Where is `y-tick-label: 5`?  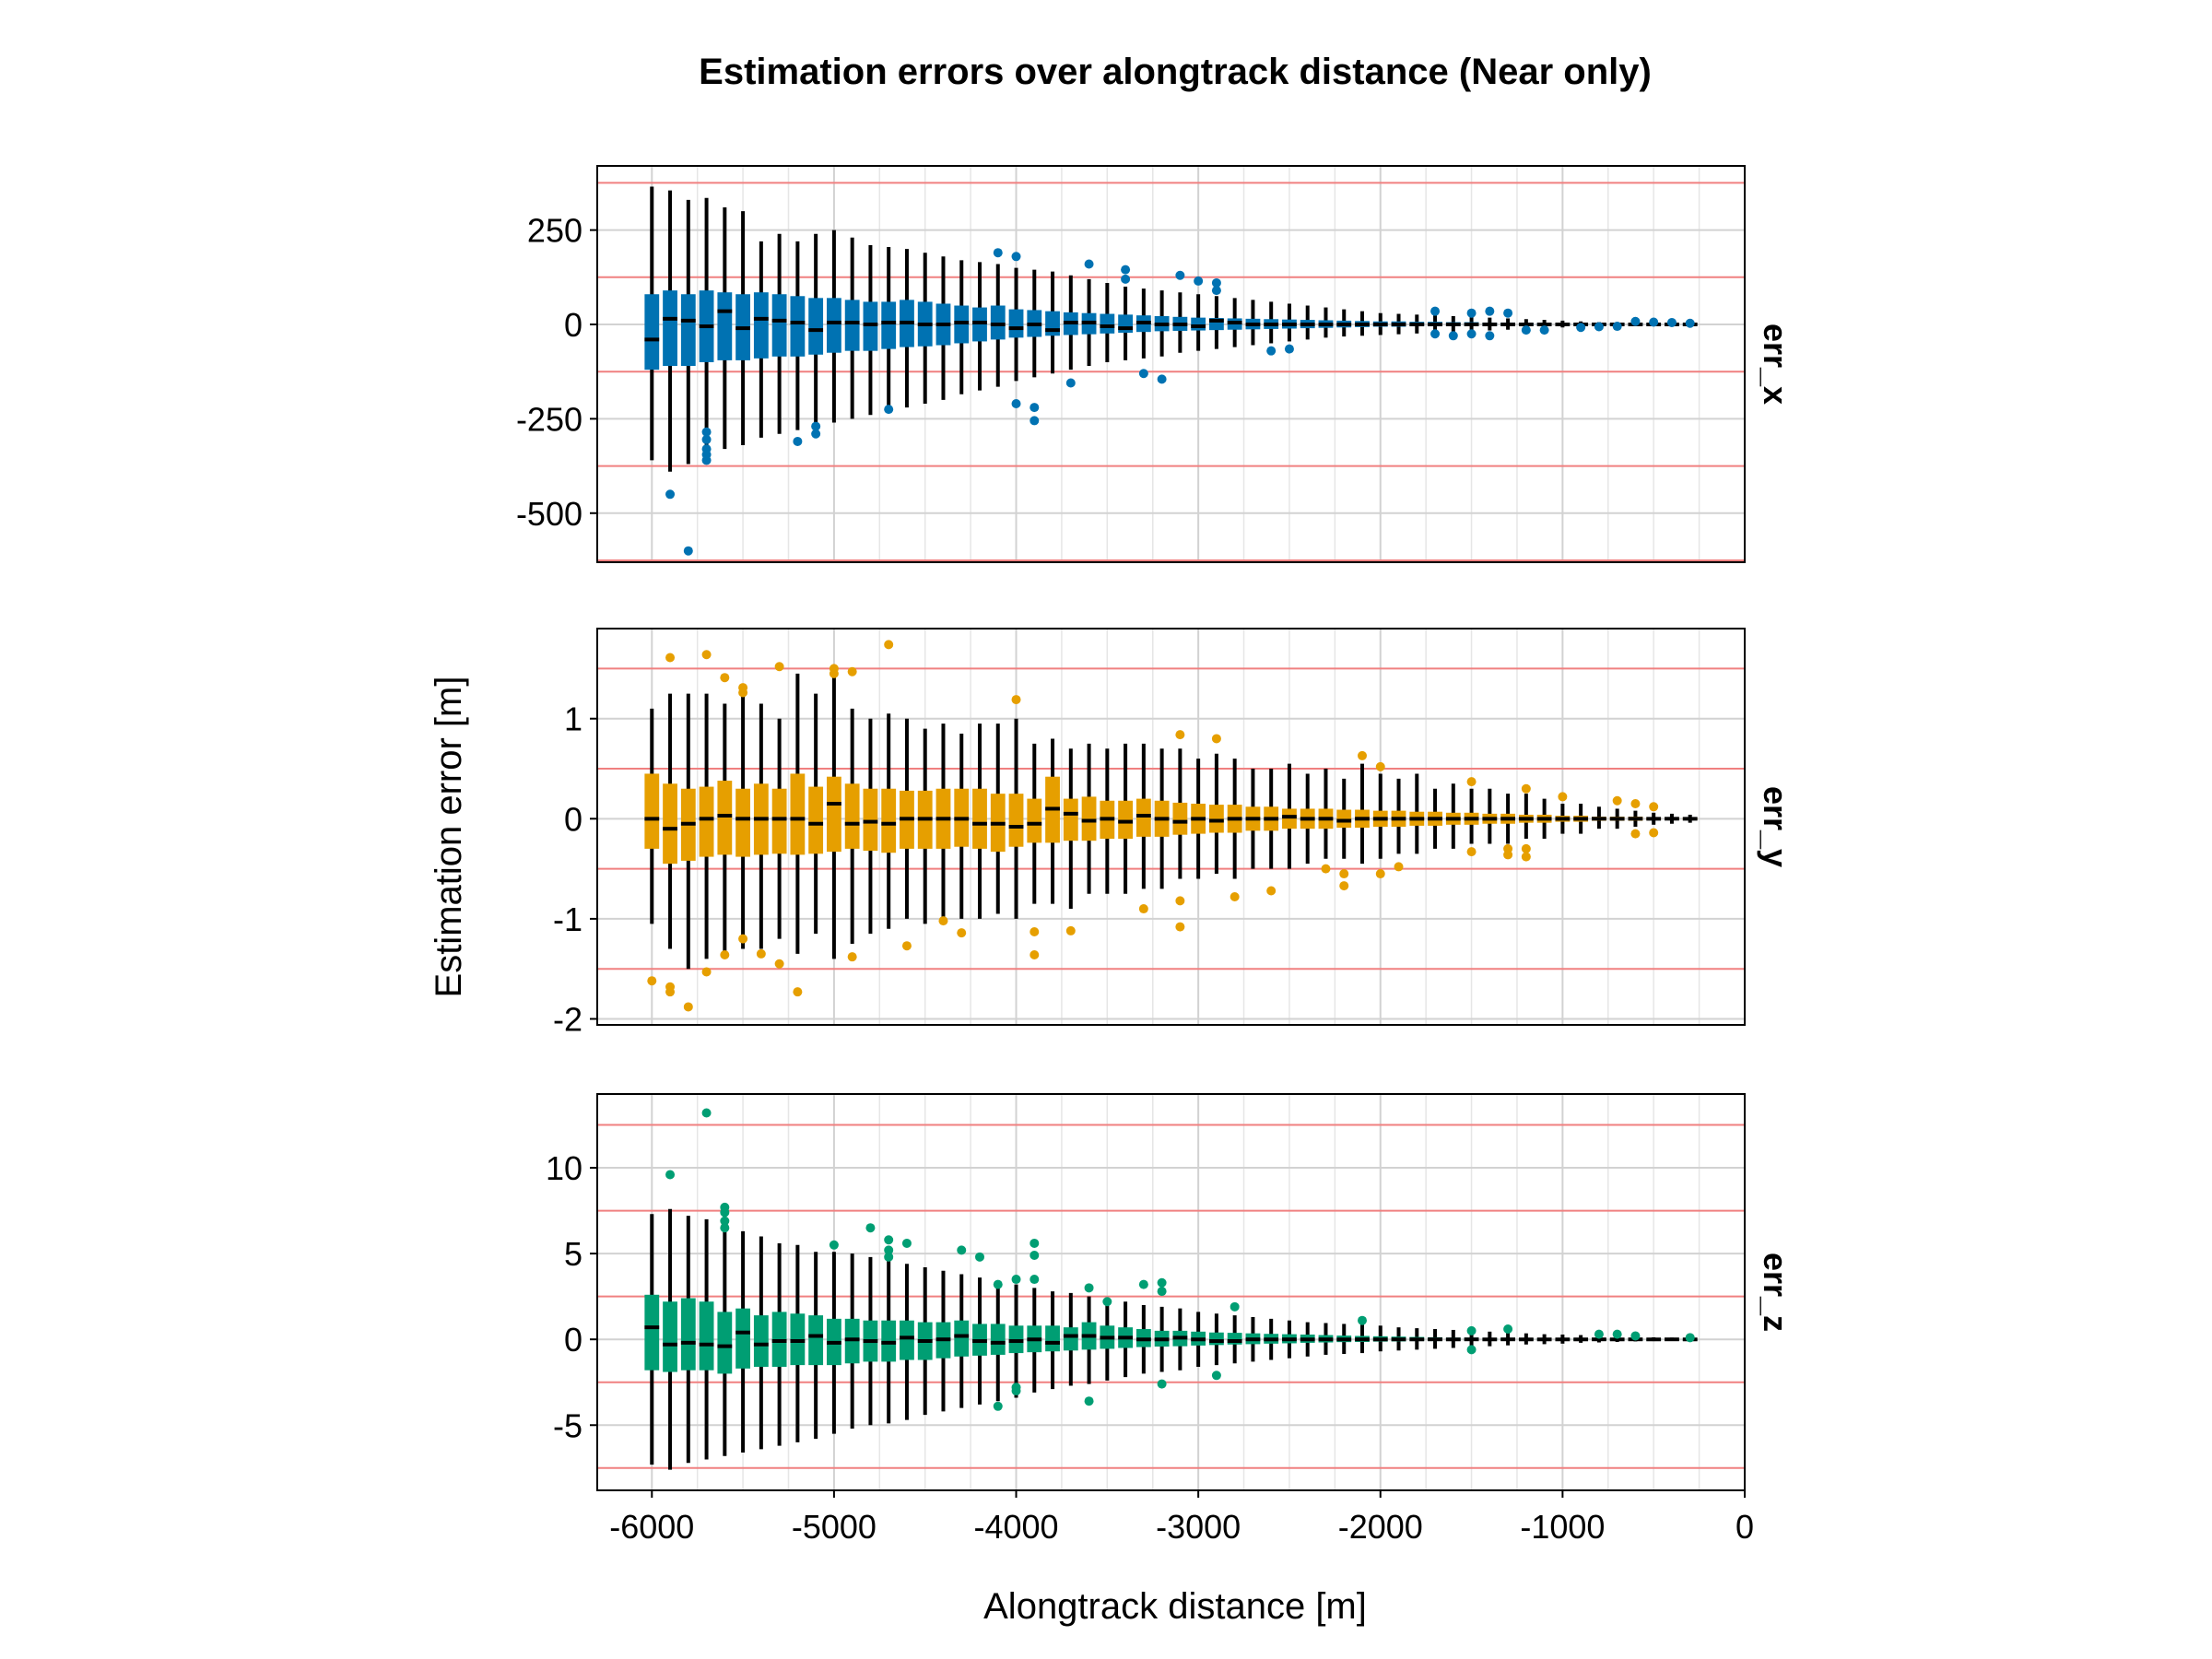 y-tick-label: 5 is located at coordinates (573, 1254).